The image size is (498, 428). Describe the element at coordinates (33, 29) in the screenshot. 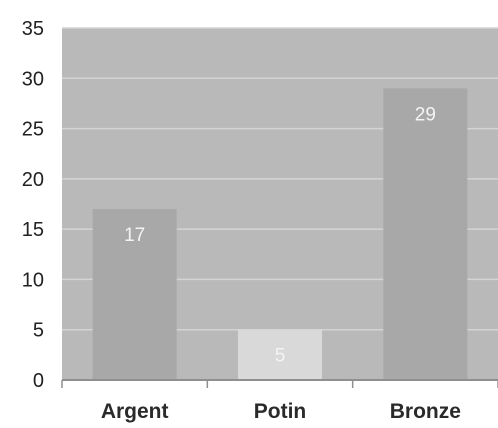

I see `y-tick-label: 35` at that location.